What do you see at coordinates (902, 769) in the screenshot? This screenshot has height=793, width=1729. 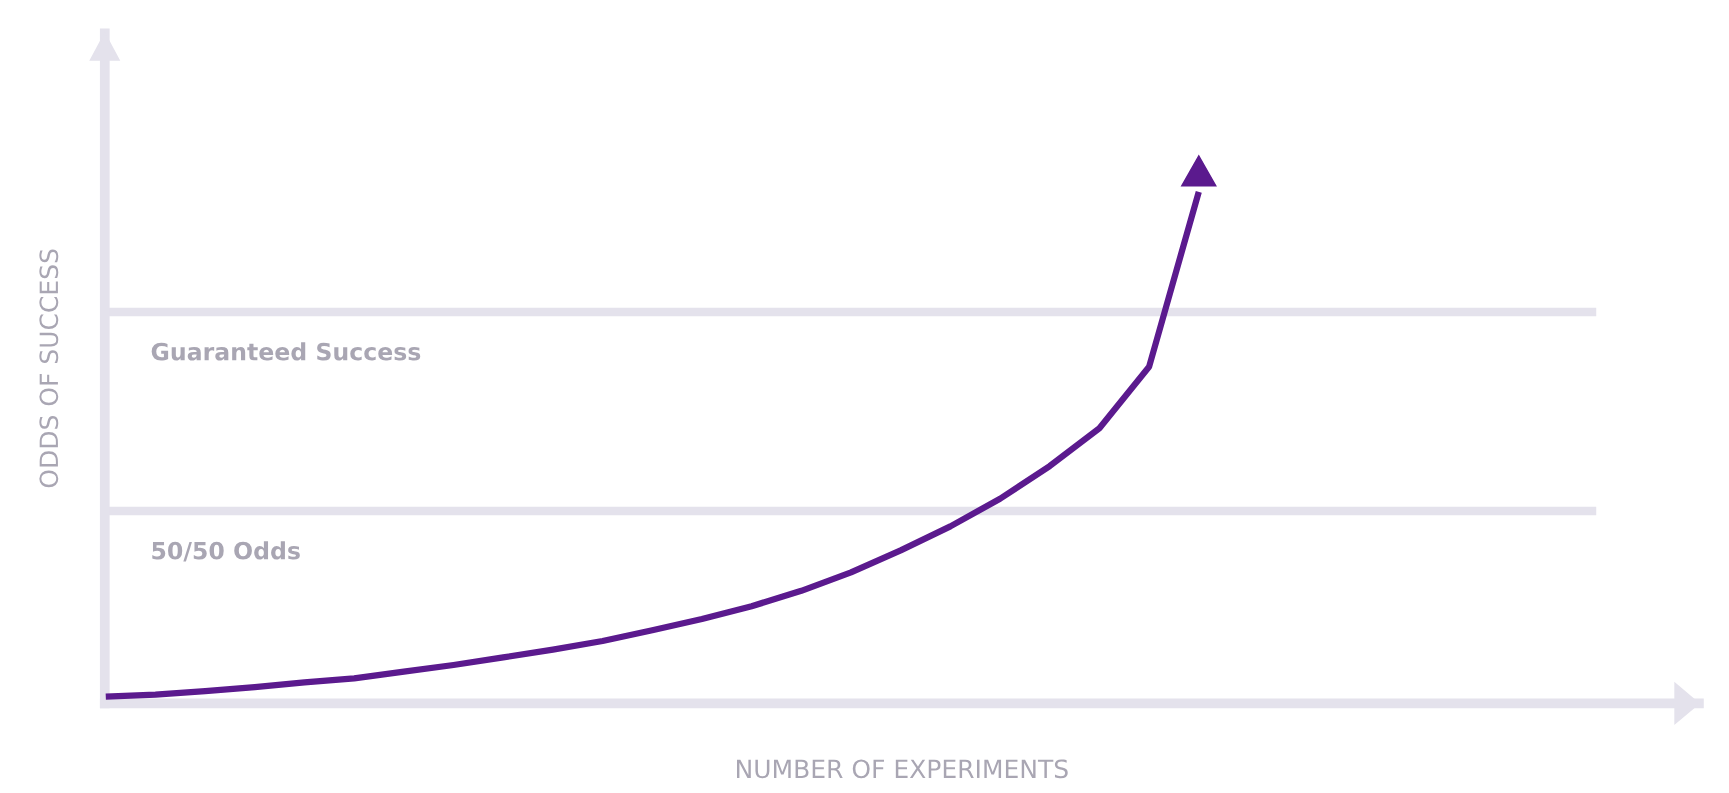 I see `x-axis-title: NUMBER OF EXPERIMENTS` at bounding box center [902, 769].